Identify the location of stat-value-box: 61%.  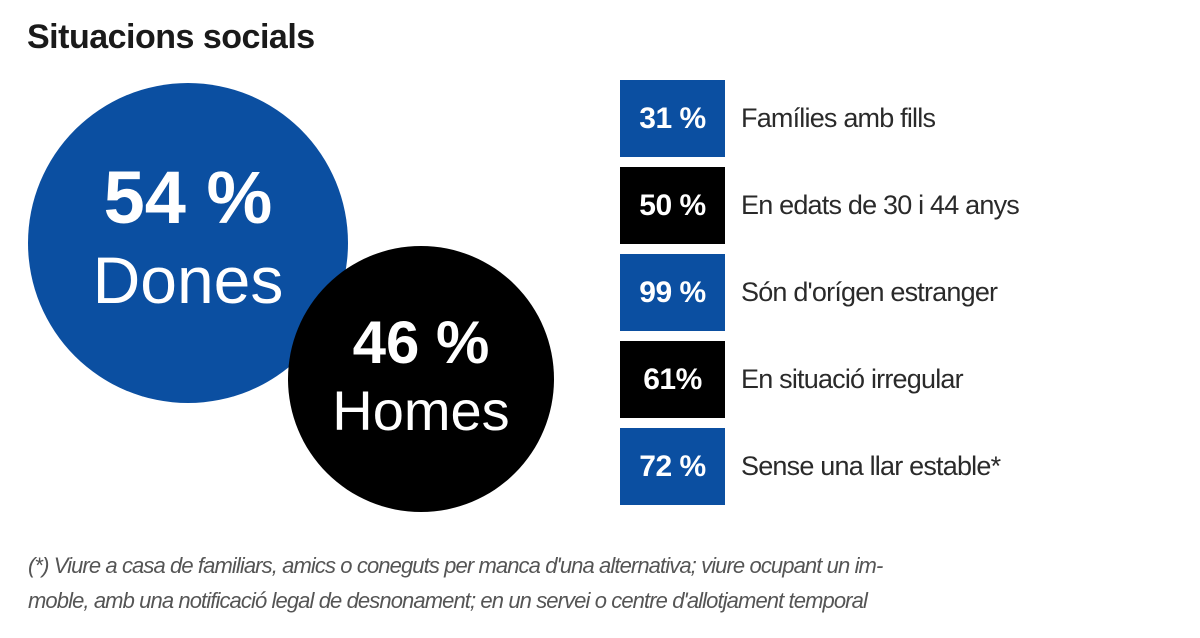
(672, 379).